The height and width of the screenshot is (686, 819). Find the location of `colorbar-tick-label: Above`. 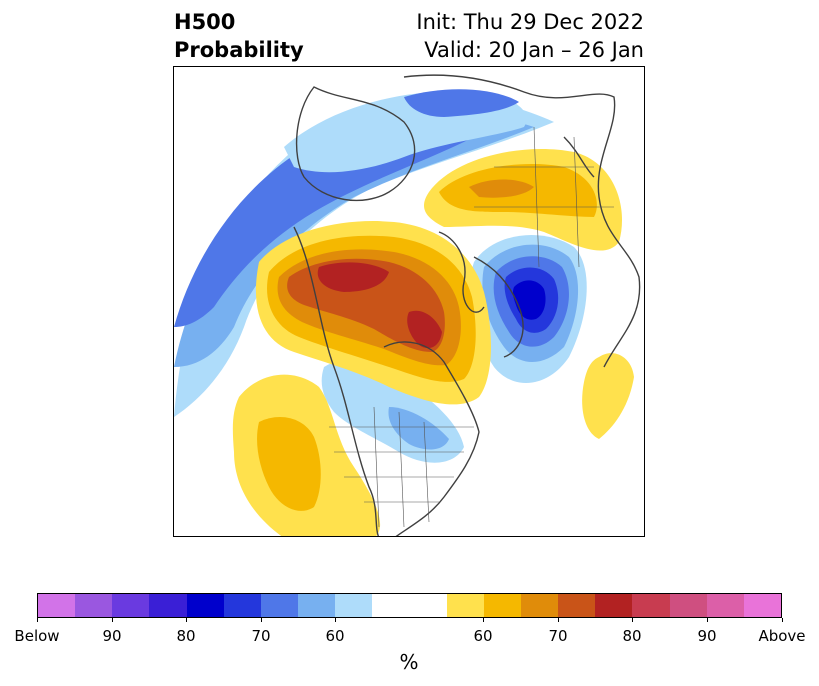

colorbar-tick-label: Above is located at coordinates (782, 636).